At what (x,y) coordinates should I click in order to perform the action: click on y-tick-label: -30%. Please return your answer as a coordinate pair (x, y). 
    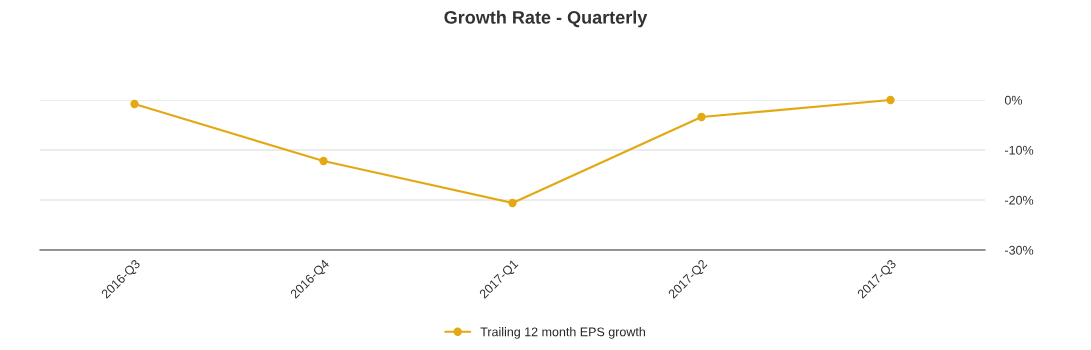
    Looking at the image, I should click on (1019, 250).